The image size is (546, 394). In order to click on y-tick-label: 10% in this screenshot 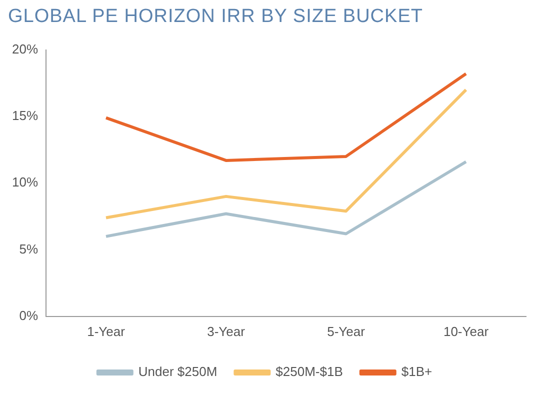, I will do `click(25, 182)`.